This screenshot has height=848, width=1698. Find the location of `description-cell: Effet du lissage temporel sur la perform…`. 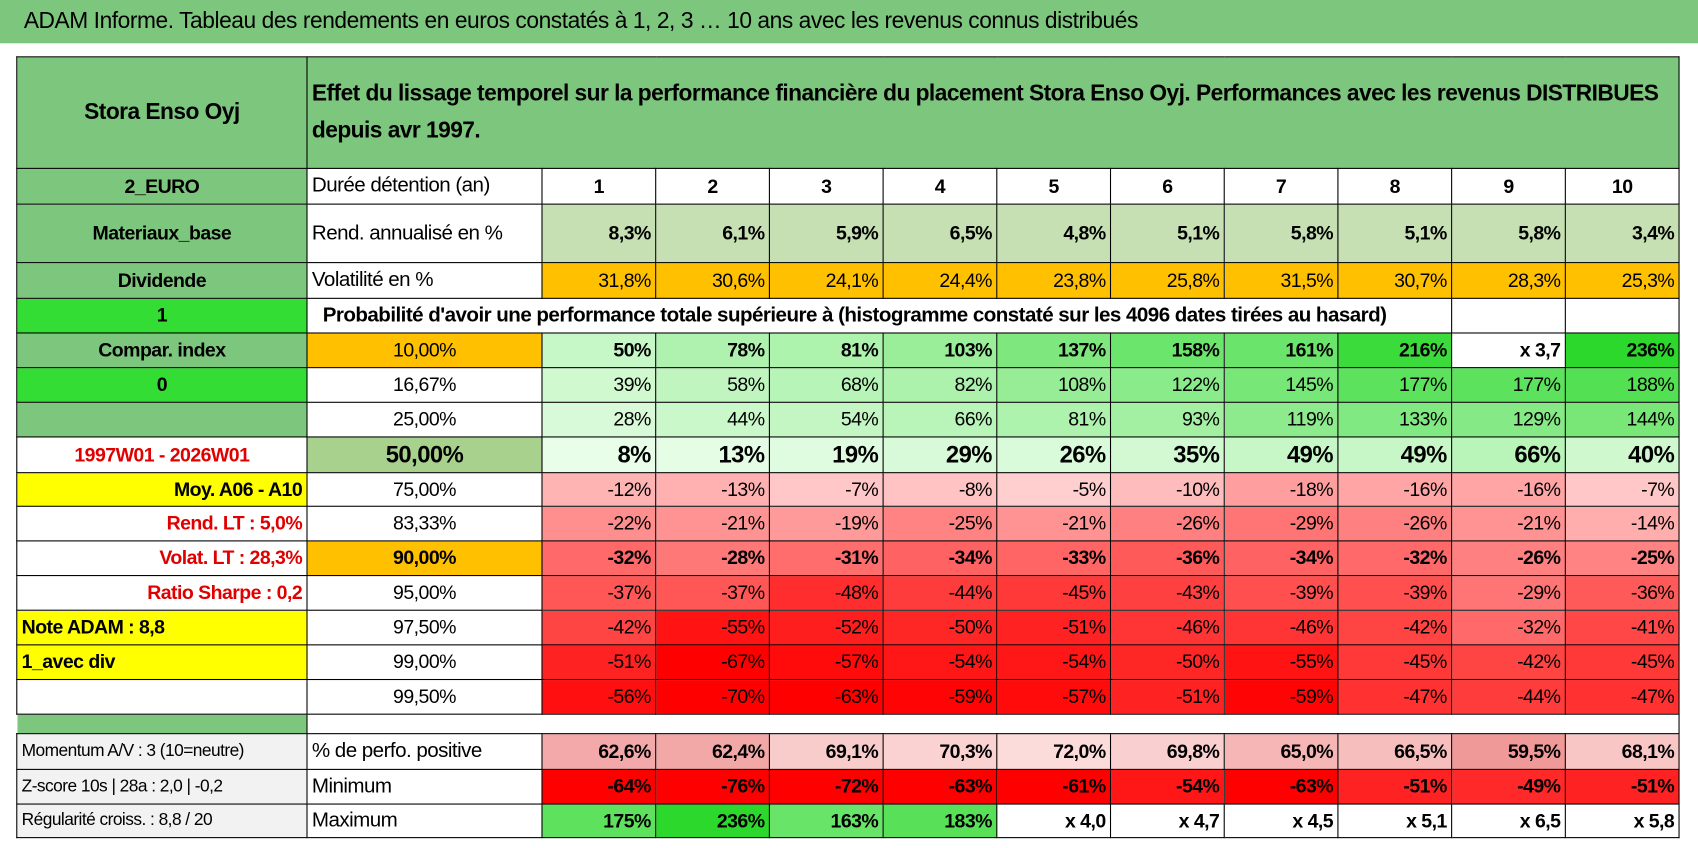

description-cell: Effet du lissage temporel sur la perform… is located at coordinates (993, 112).